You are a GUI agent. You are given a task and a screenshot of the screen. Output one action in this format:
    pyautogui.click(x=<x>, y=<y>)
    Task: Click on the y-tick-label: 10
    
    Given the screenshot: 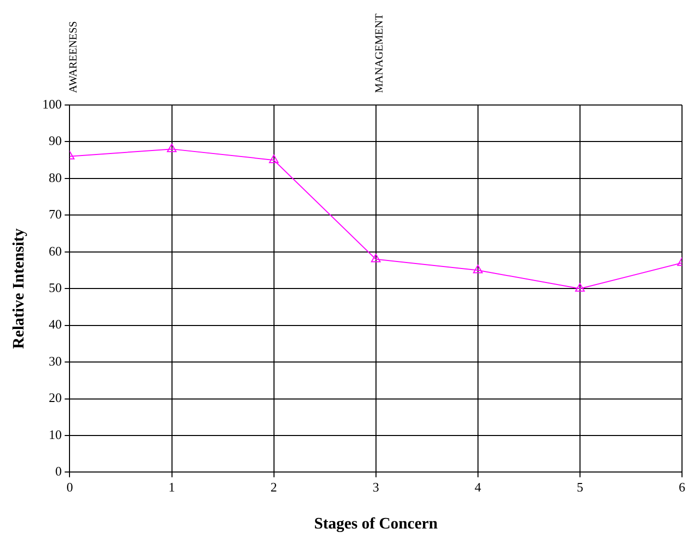 What is the action you would take?
    pyautogui.click(x=55, y=434)
    